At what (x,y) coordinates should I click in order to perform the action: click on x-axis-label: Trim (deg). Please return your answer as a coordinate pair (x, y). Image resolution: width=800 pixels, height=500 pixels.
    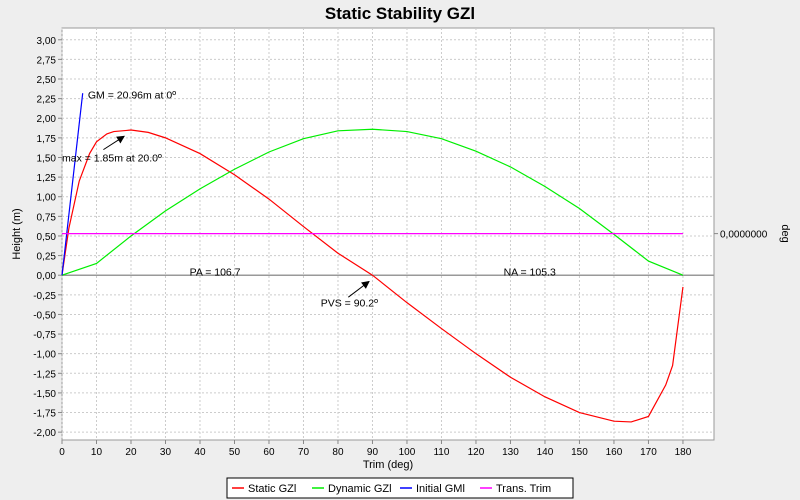
    Looking at the image, I should click on (388, 465).